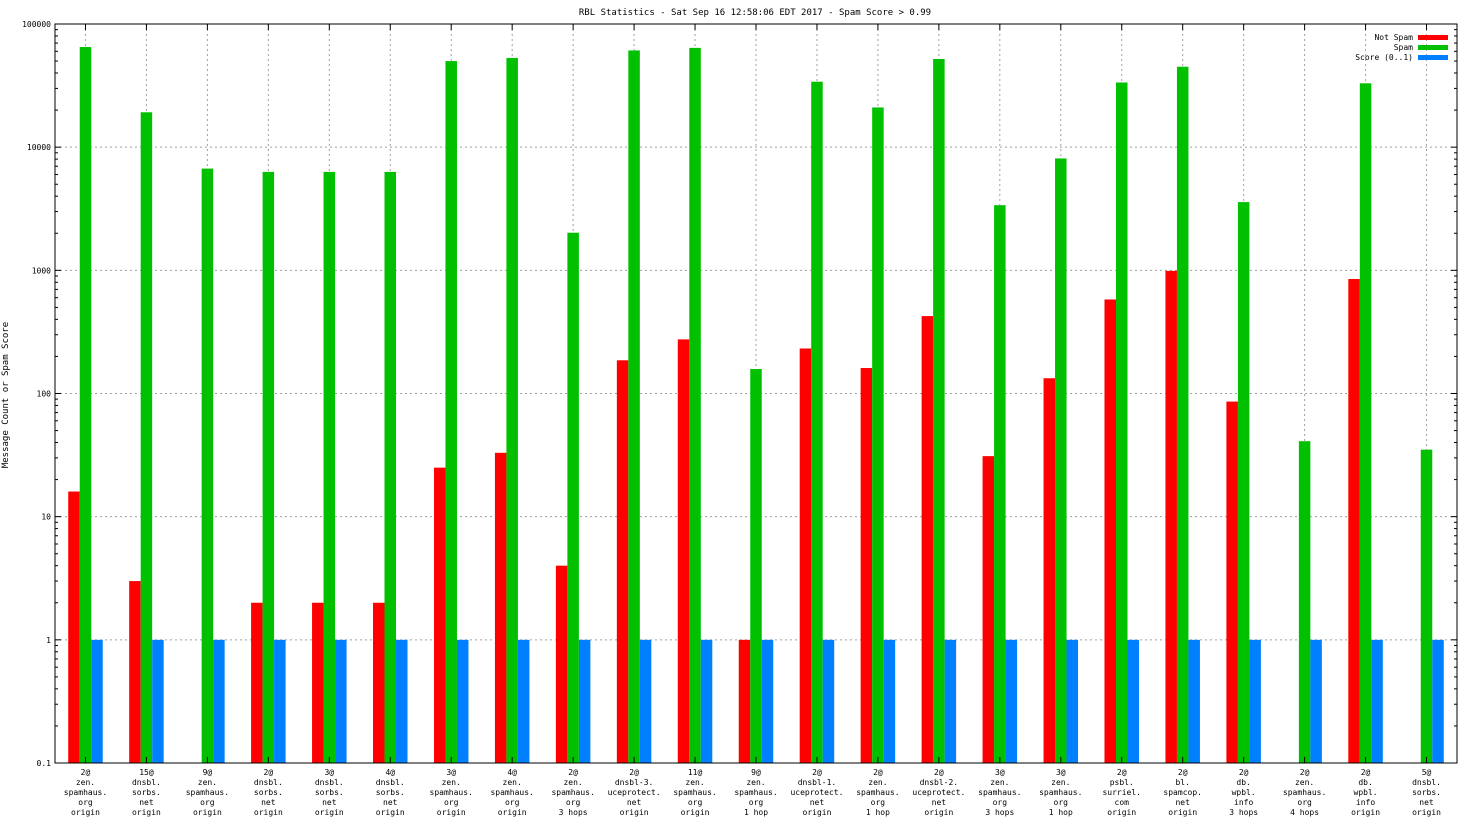 Image resolution: width=1472 pixels, height=828 pixels. Describe the element at coordinates (1122, 782) in the screenshot. I see `x-tick-label-line: psbl.` at that location.